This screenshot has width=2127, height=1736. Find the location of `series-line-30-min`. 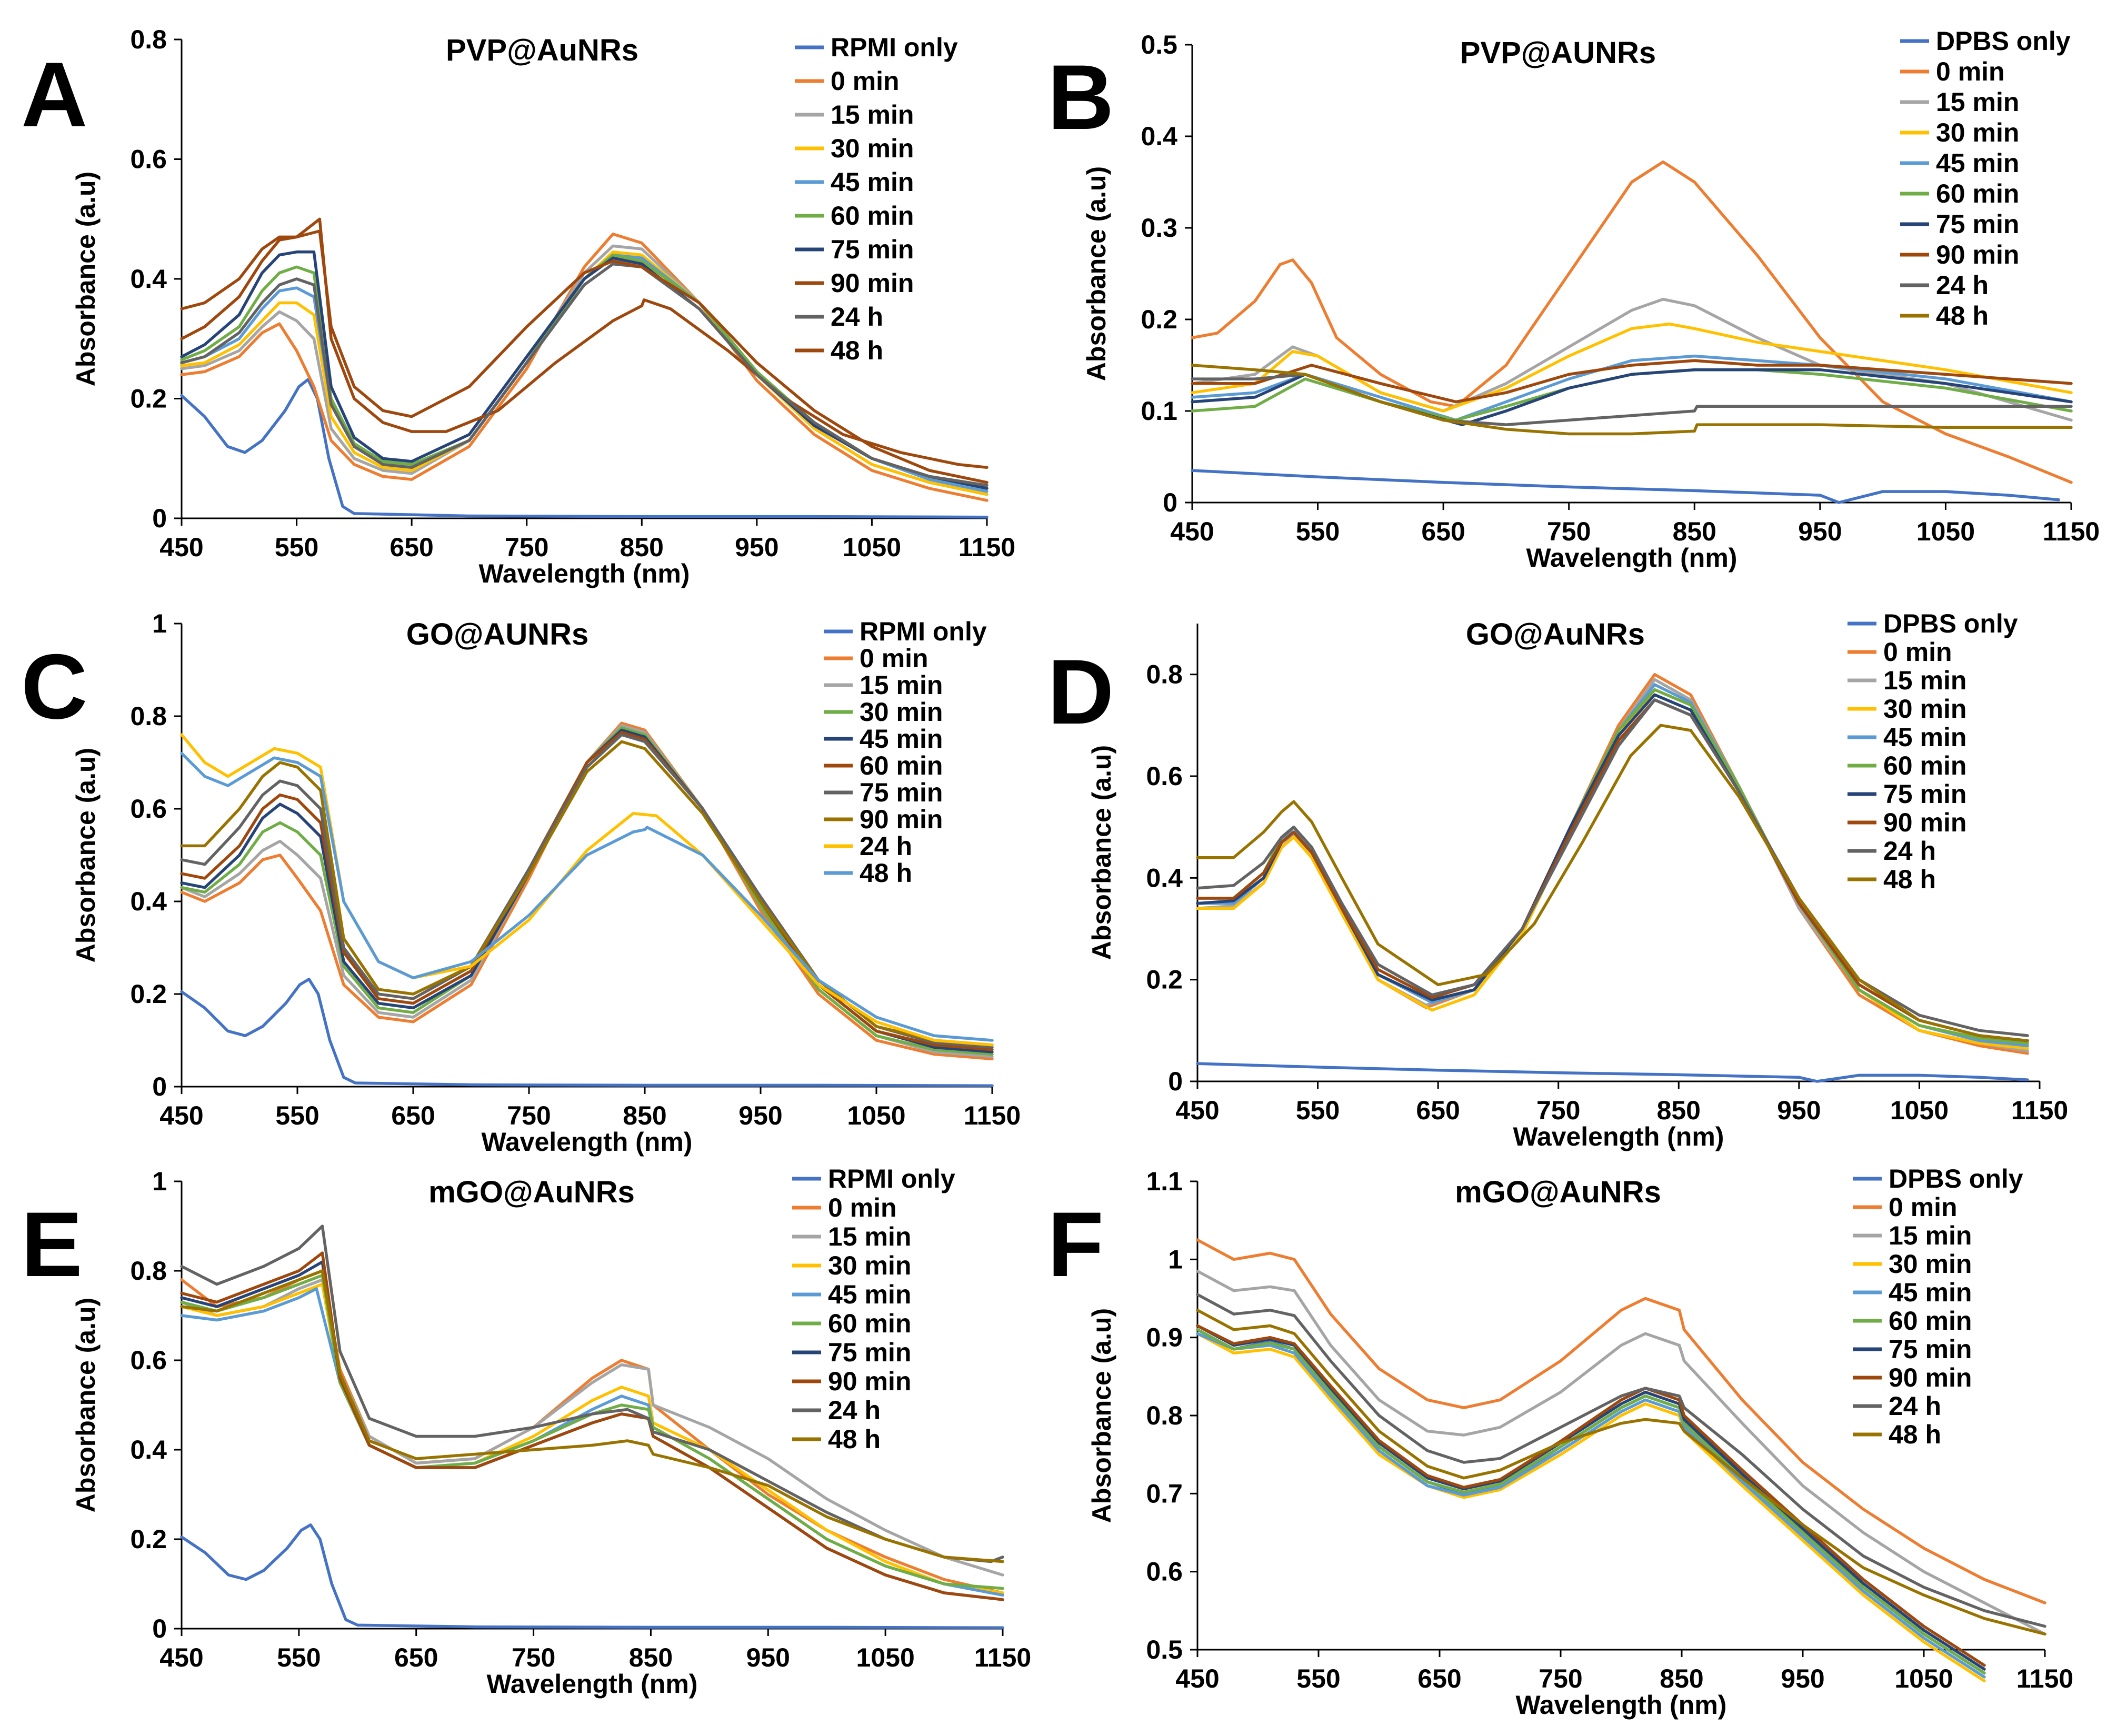

series-line-30-min is located at coordinates (592, 1438).